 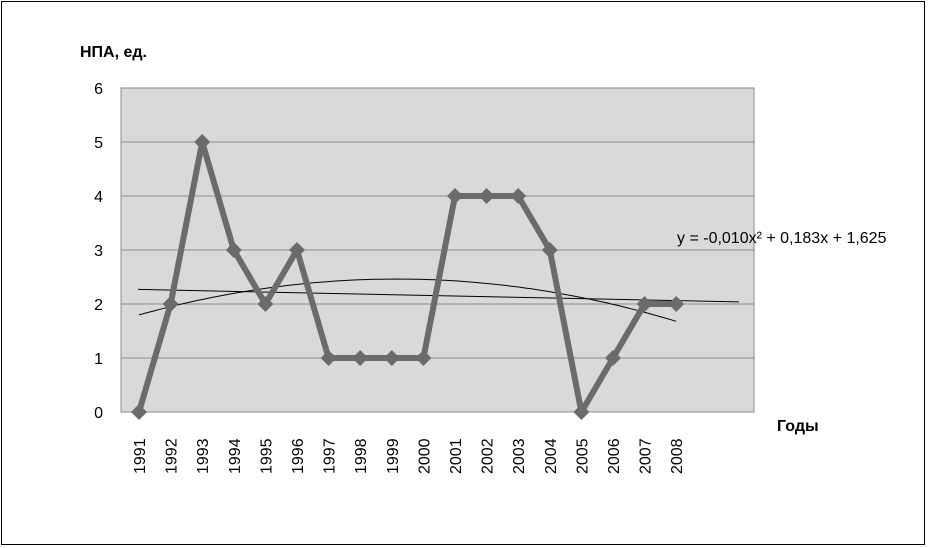 What do you see at coordinates (391, 358) in the screenshot?
I see `point-1999` at bounding box center [391, 358].